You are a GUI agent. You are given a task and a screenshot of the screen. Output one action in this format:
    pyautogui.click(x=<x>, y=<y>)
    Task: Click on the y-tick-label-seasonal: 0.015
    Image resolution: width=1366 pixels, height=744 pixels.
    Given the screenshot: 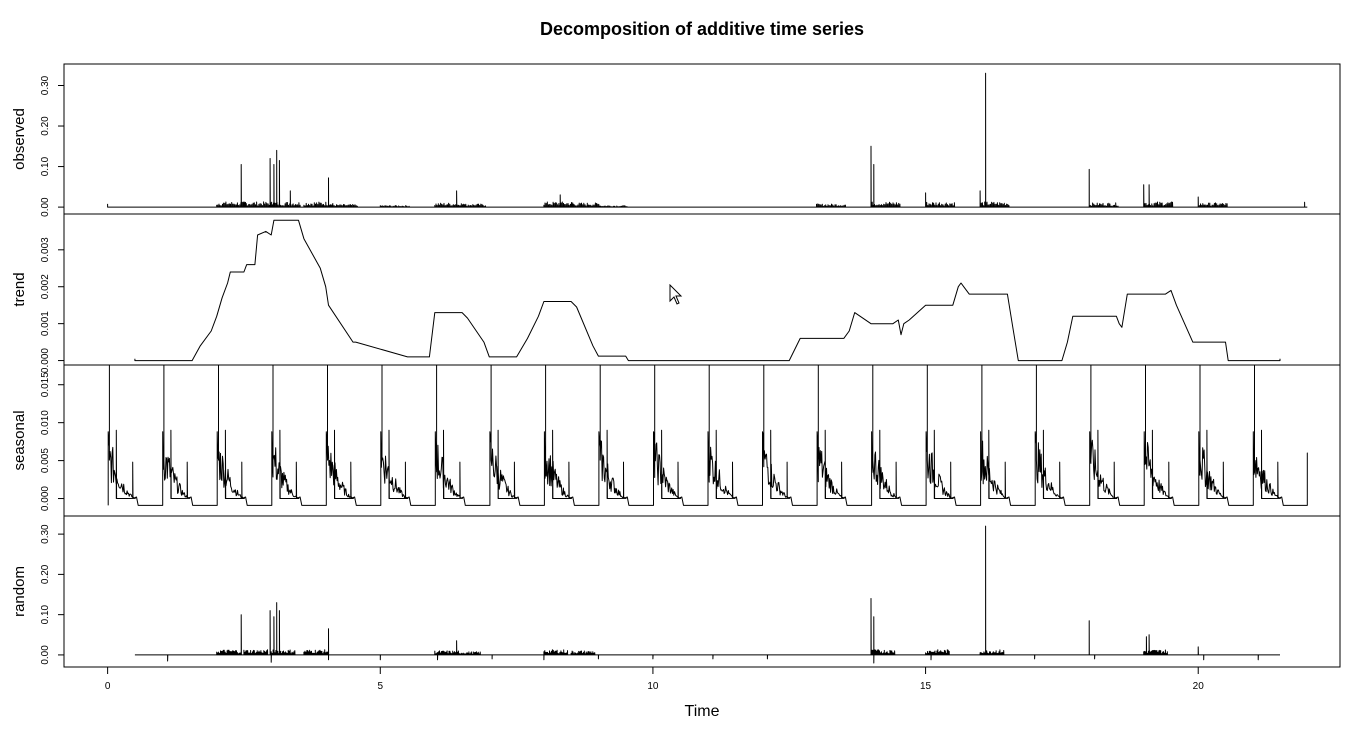 What is the action you would take?
    pyautogui.click(x=45, y=384)
    